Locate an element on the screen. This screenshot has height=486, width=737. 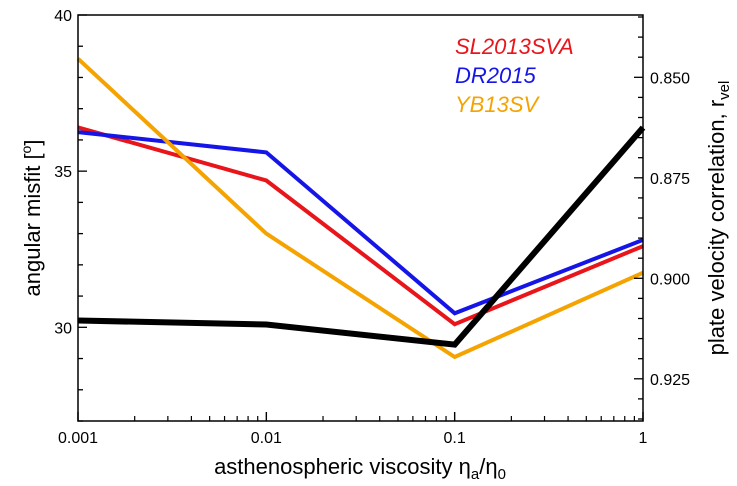
x-tick-label: 0.001 is located at coordinates (78, 438).